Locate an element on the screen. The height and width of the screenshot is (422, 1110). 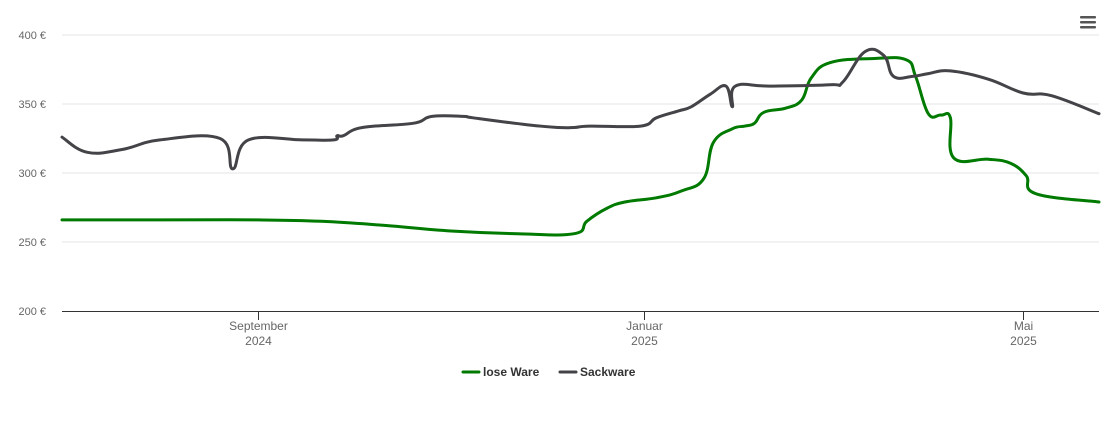
y-tick-label: 300 € is located at coordinates (32, 174).